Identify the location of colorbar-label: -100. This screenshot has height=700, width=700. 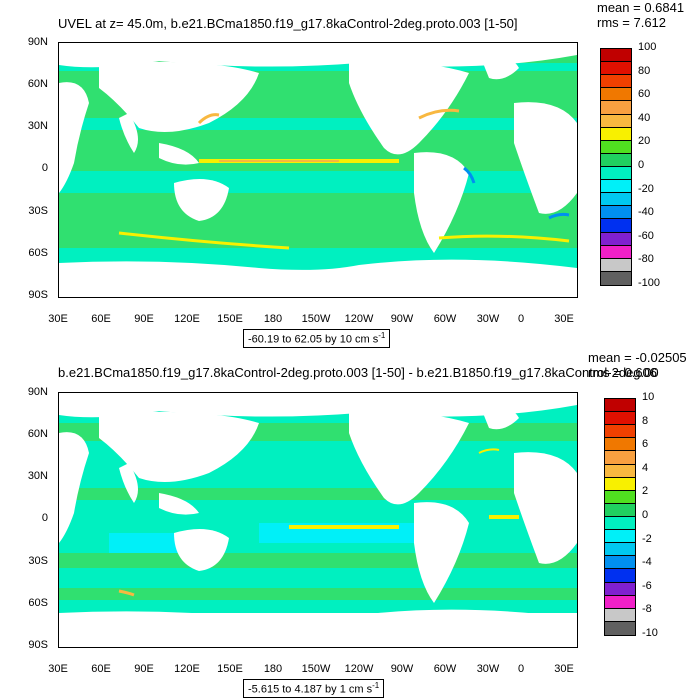
(649, 283).